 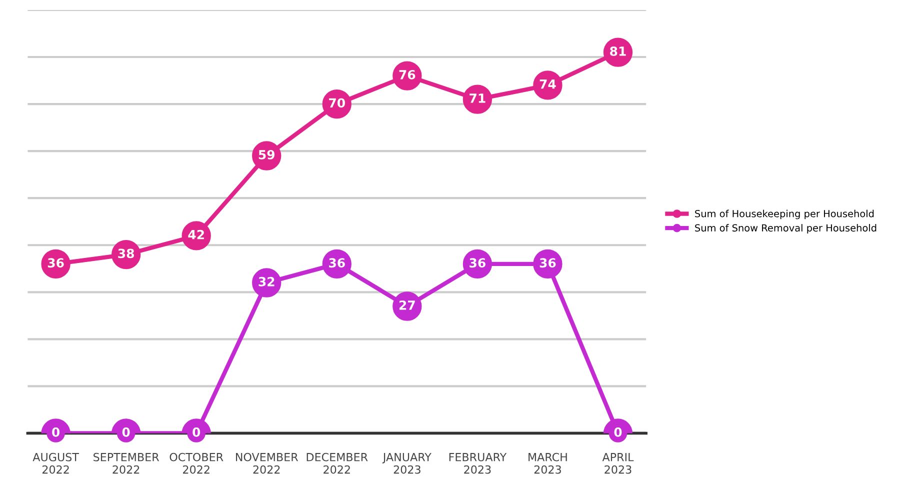 I want to click on x-tick-label: OCTOBER 2022, so click(x=197, y=463).